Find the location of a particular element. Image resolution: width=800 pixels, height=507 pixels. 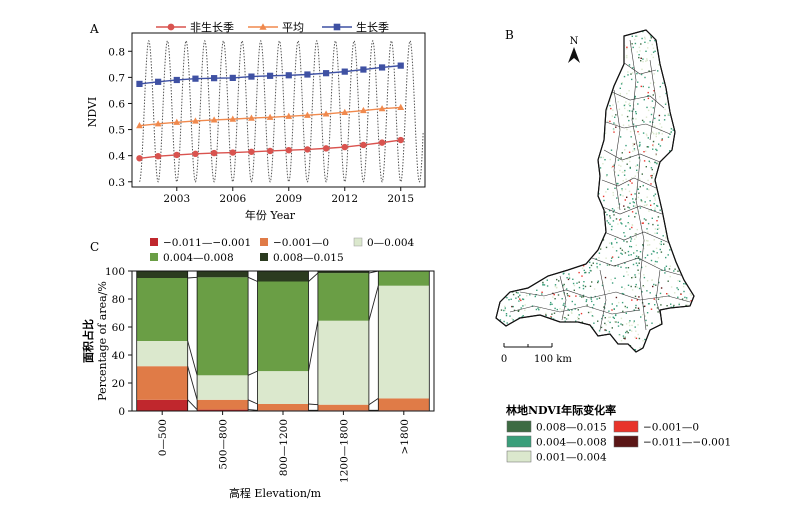

panel-a-series is located at coordinates (270, 112).